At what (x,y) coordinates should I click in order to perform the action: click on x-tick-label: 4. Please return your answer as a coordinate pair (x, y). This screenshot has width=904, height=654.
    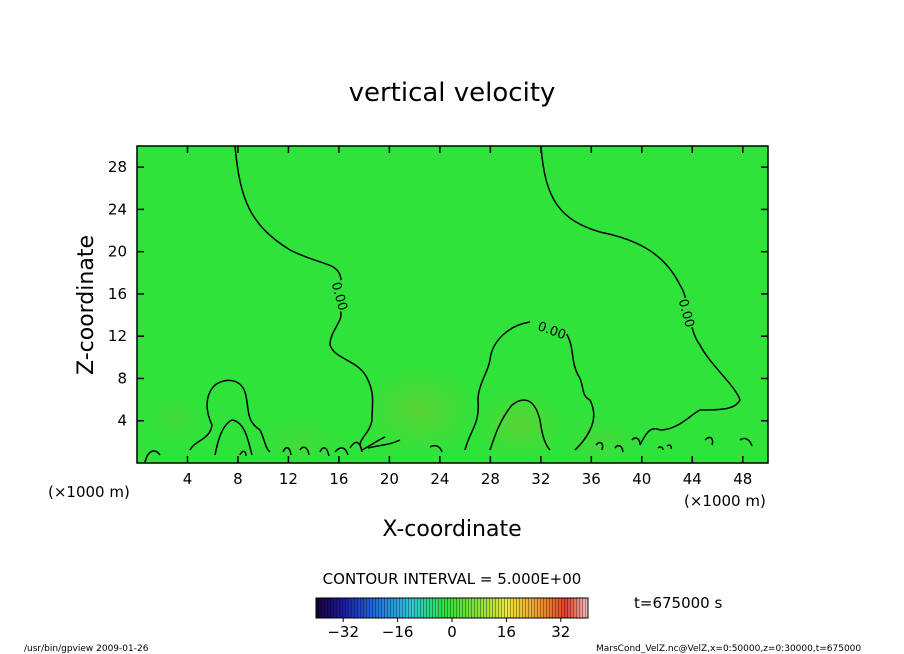
    Looking at the image, I should click on (188, 479).